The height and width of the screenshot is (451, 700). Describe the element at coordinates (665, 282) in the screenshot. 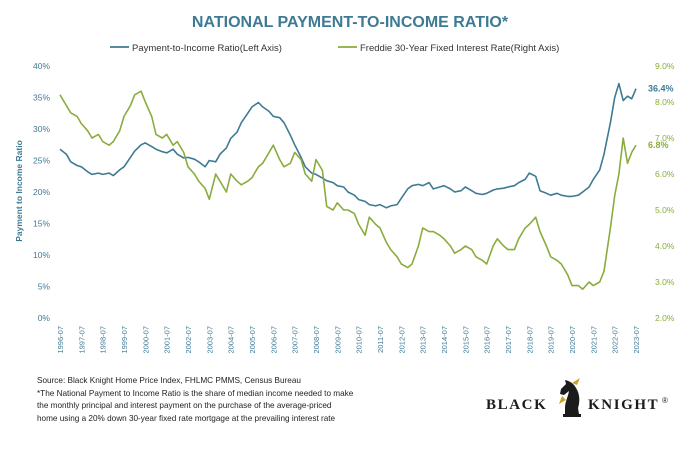

I see `y-tick-label-right: 3.0%` at that location.